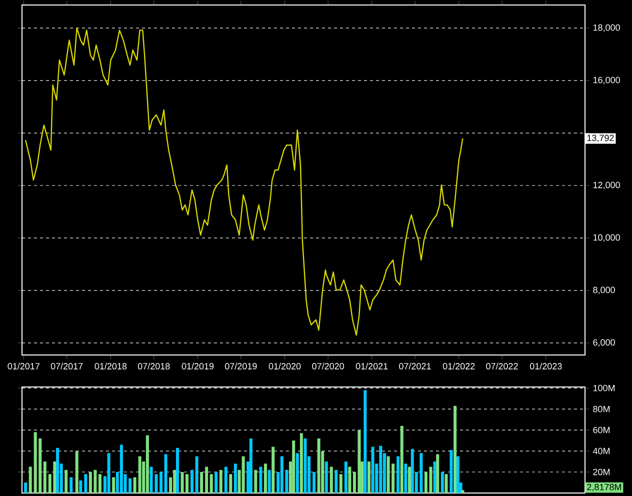  What do you see at coordinates (604, 290) in the screenshot?
I see `y-tick-label: 8,000` at bounding box center [604, 290].